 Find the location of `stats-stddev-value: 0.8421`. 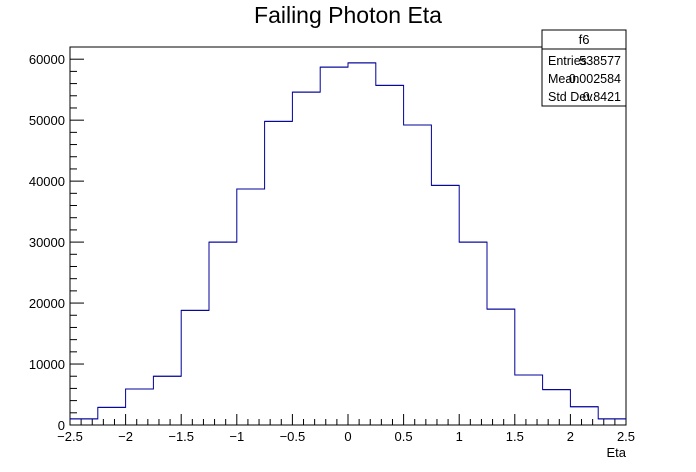

stats-stddev-value: 0.8421 is located at coordinates (602, 97).